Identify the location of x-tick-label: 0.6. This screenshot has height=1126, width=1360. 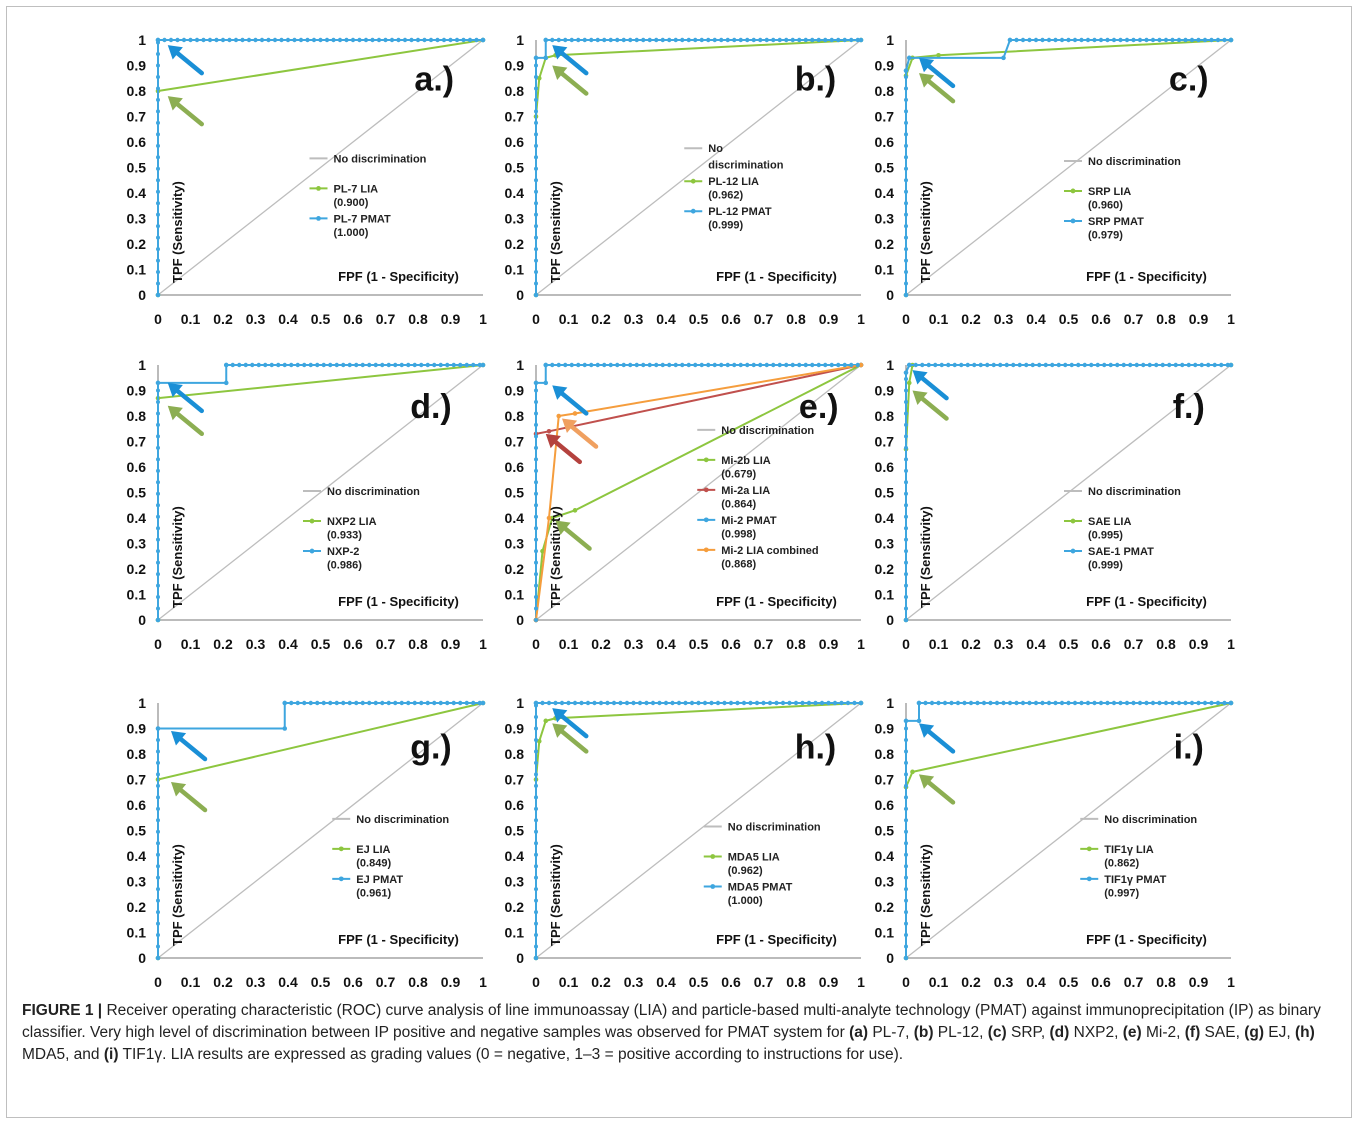
(353, 644).